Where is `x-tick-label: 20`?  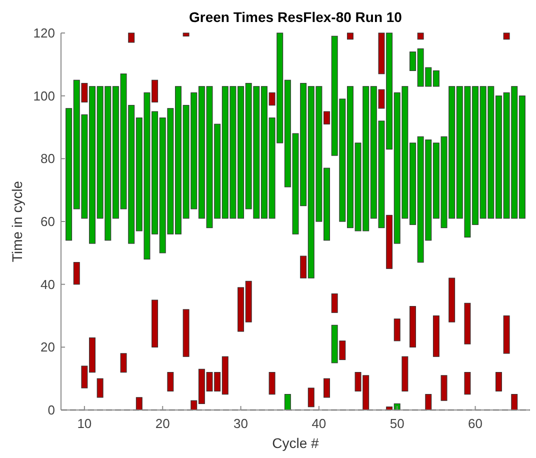
x-tick-label: 20 is located at coordinates (162, 423).